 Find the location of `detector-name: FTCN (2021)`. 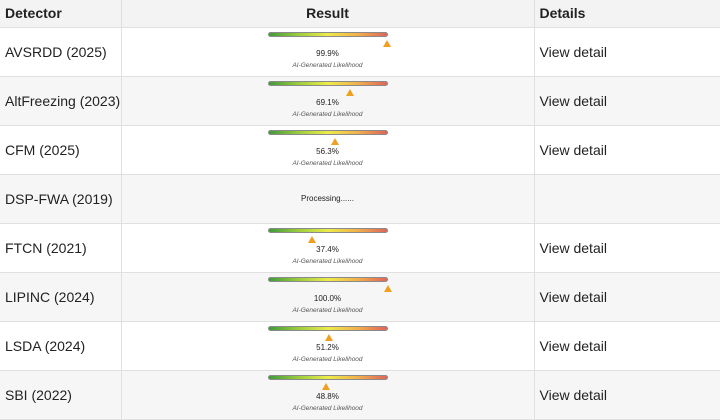

detector-name: FTCN (2021) is located at coordinates (61, 248).